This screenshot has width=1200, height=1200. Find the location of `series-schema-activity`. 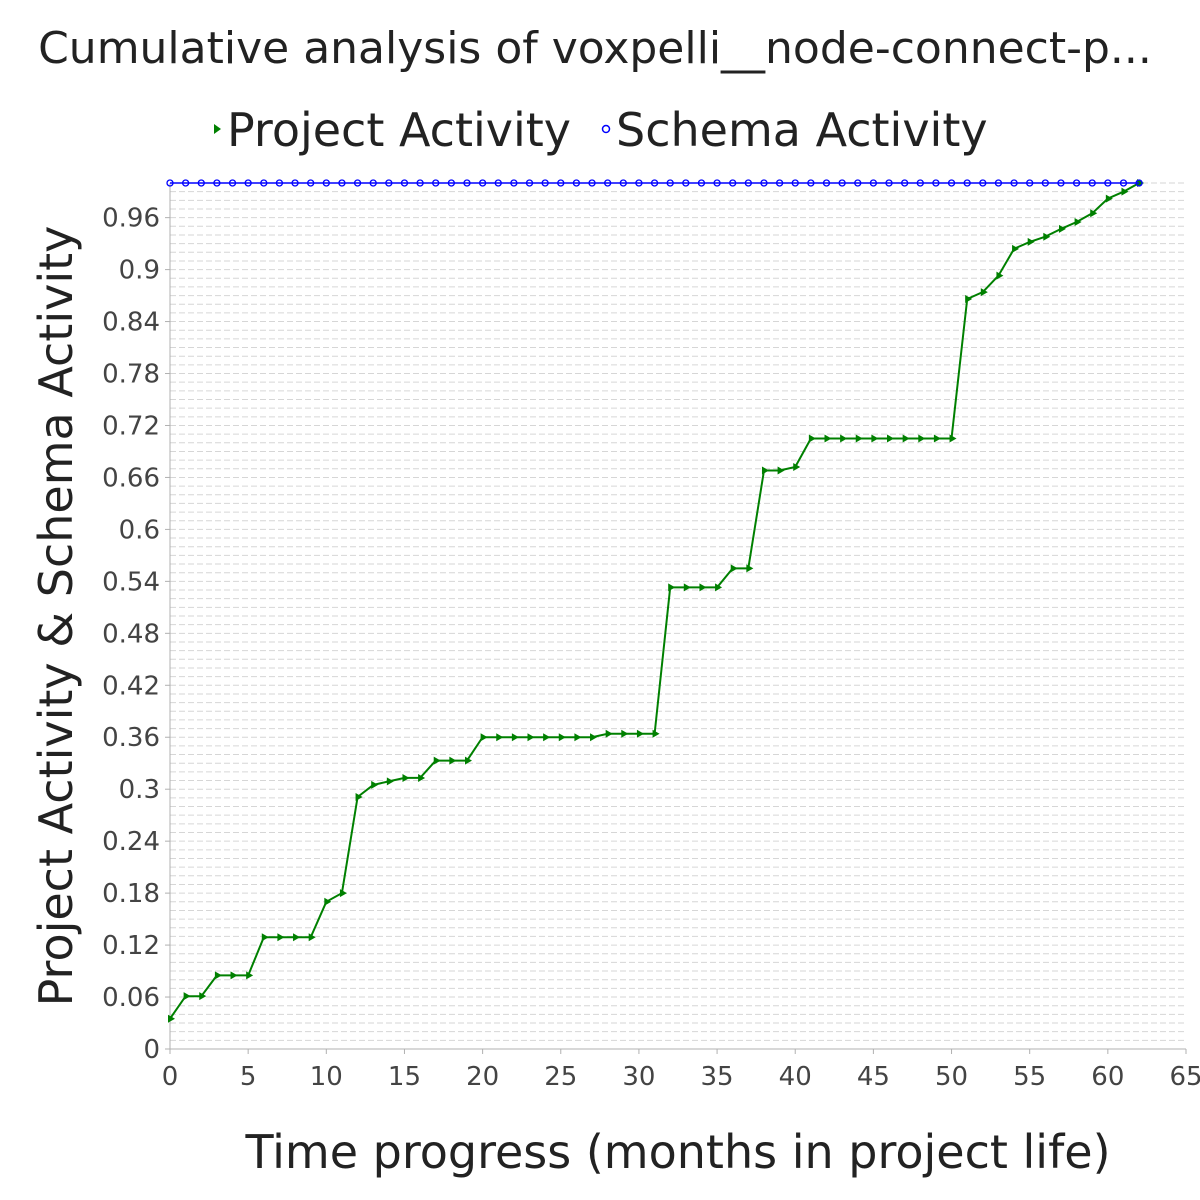

series-schema-activity is located at coordinates (654, 183).